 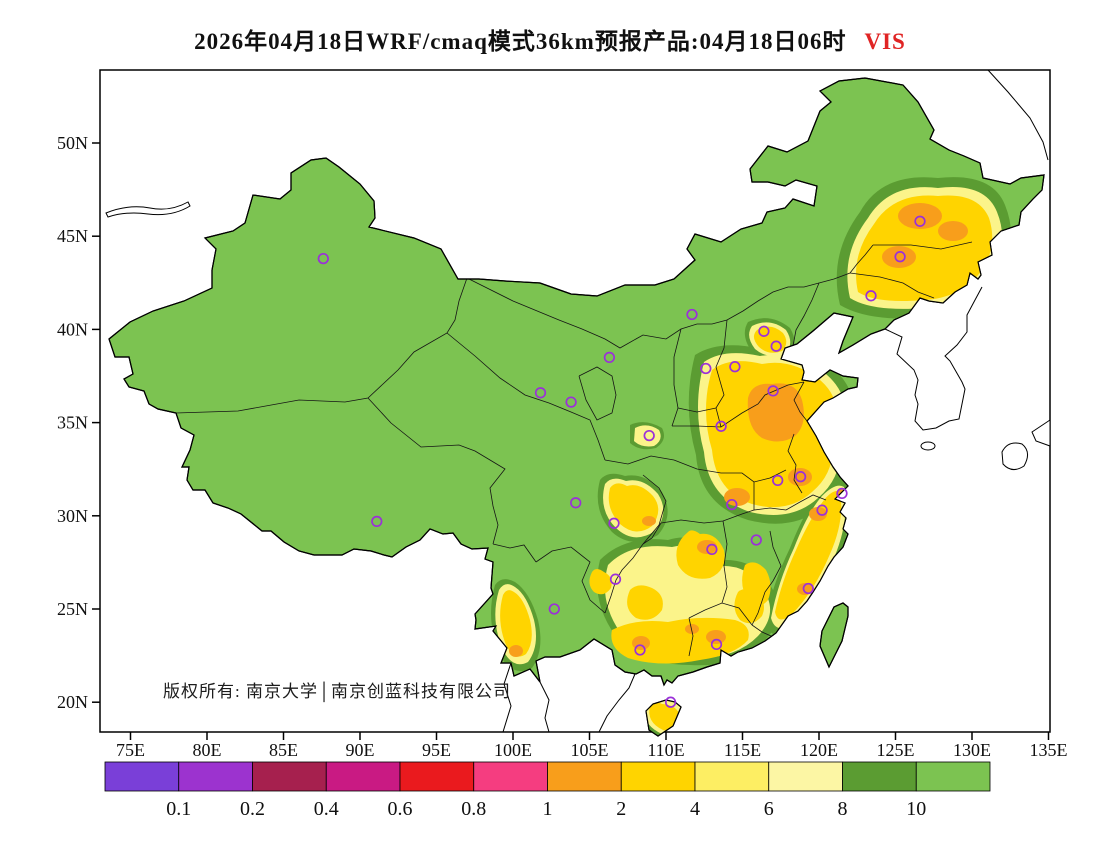 I want to click on vietnam-coastline, so click(x=617, y=703).